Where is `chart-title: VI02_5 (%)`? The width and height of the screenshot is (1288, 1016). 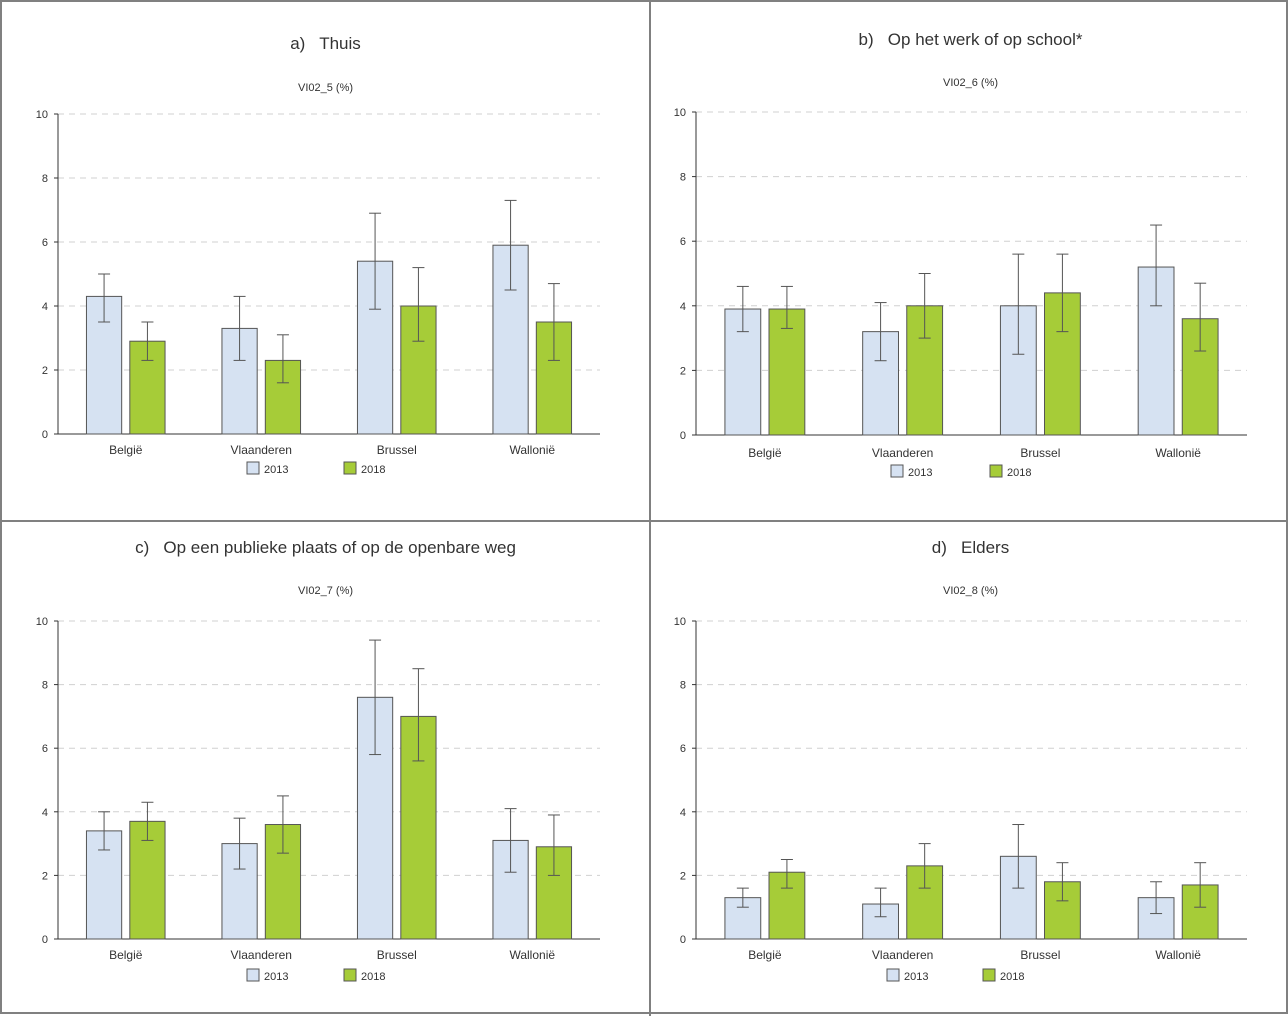
chart-title: VI02_5 (%) is located at coordinates (325, 88).